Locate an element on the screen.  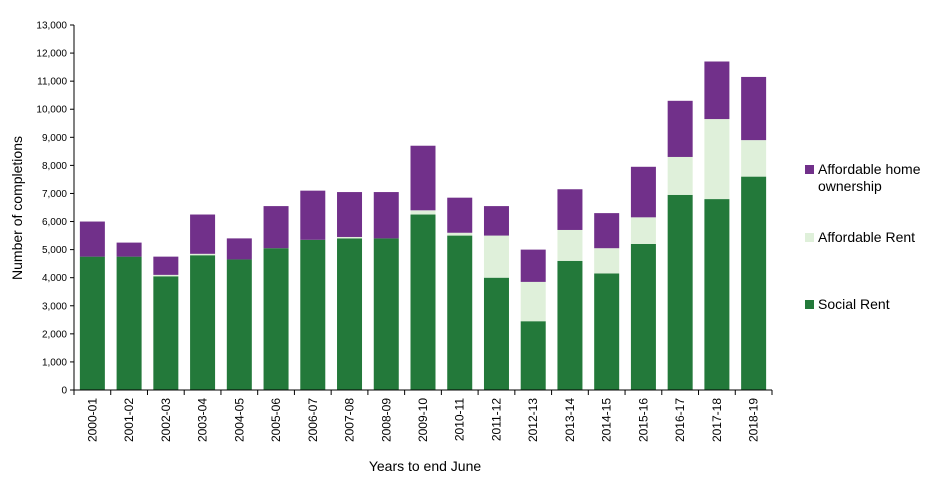
legend-label: Affordable Rent is located at coordinates (866, 237).